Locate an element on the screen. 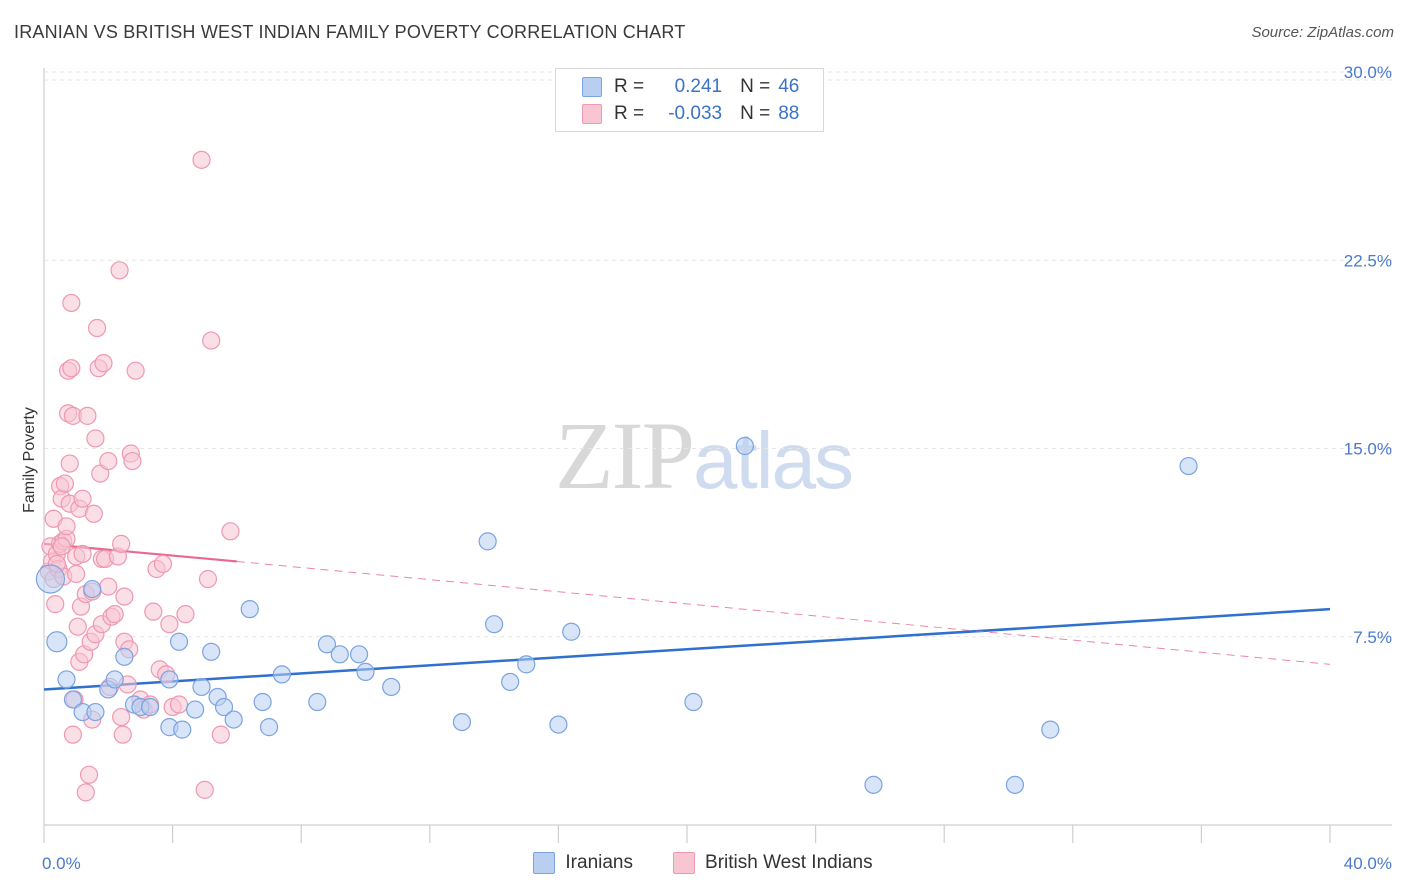 This screenshot has width=1406, height=892. bottom-legend-swatch-iranians is located at coordinates (544, 863).